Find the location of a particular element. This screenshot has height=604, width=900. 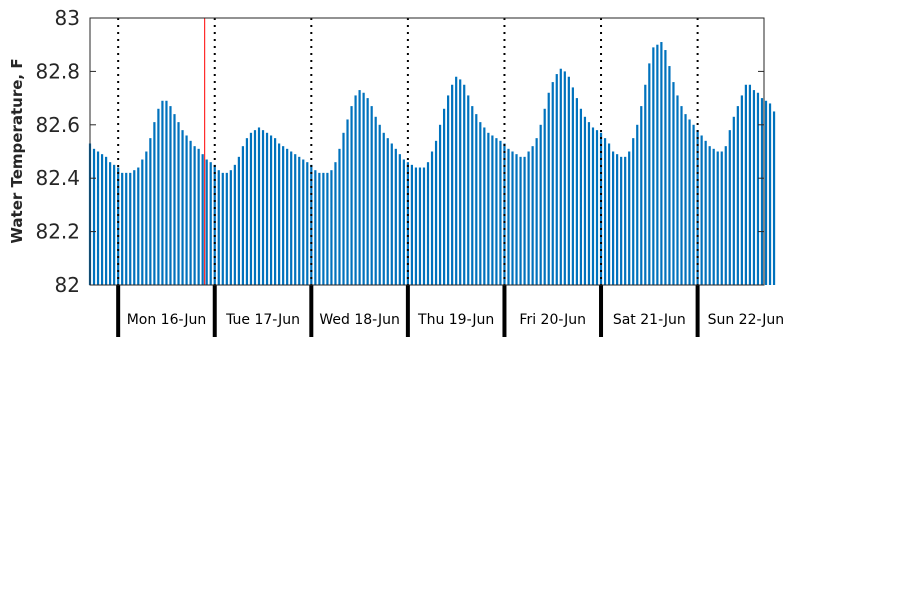

y-tick-label: 83 is located at coordinates (67, 18).